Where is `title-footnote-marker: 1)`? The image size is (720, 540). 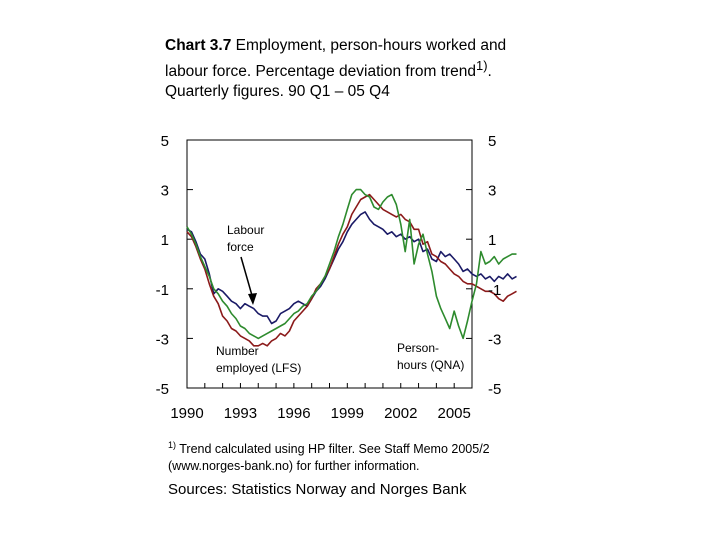 title-footnote-marker: 1) is located at coordinates (482, 65).